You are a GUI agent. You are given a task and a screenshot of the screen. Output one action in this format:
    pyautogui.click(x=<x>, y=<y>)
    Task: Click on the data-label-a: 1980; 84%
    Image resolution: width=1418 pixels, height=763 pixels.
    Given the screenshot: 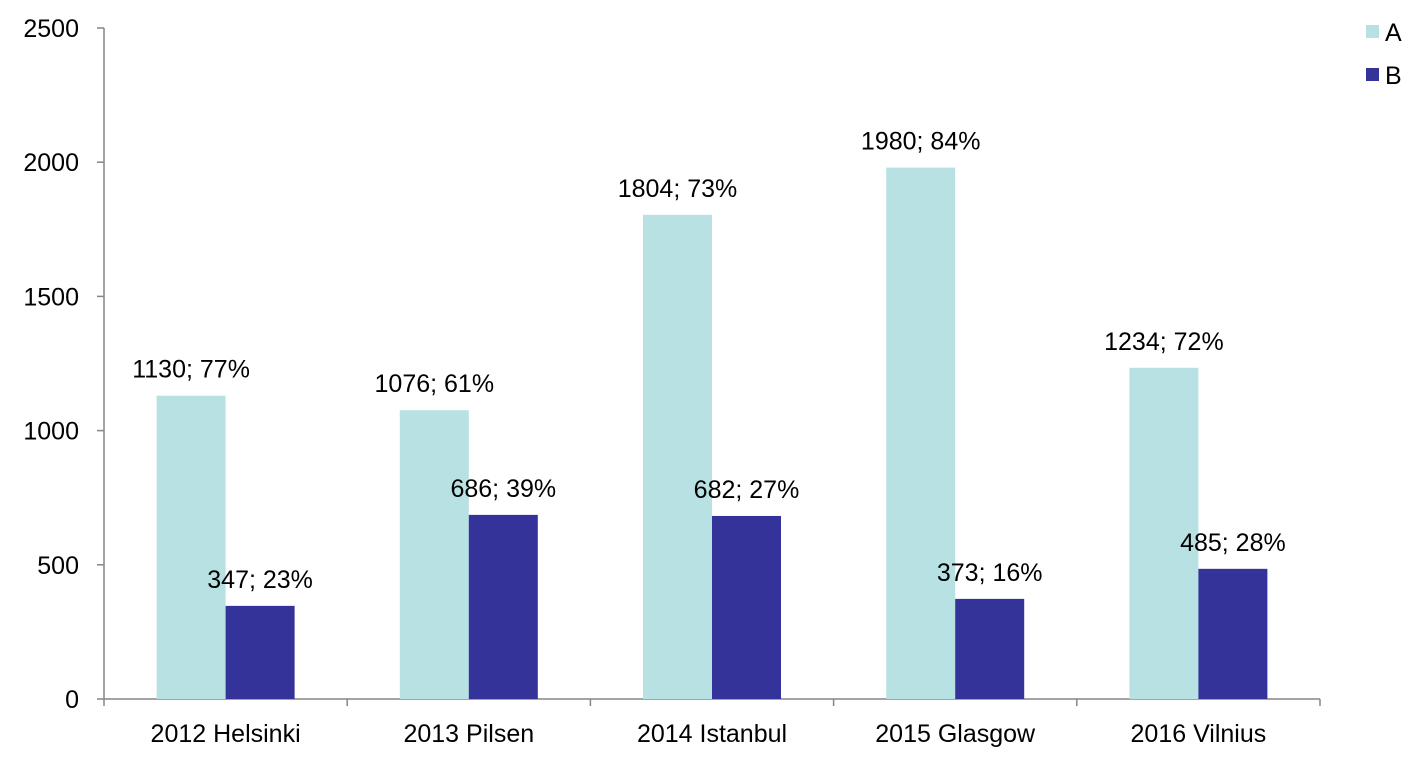 What is the action you would take?
    pyautogui.click(x=921, y=142)
    